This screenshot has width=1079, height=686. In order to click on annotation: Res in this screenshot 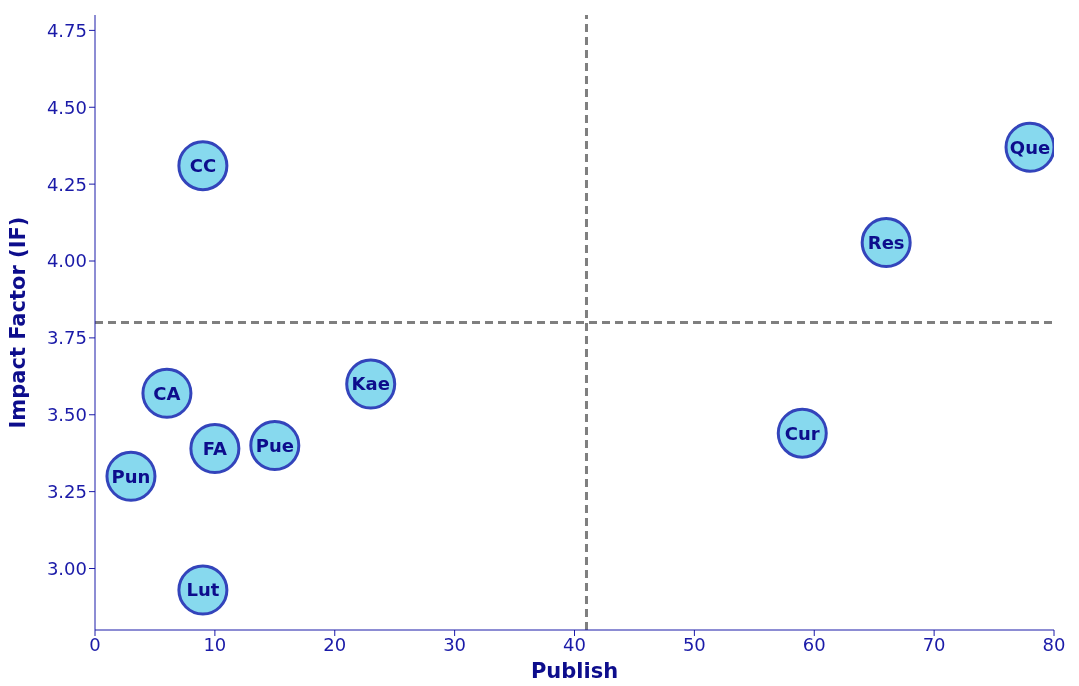, I will do `click(886, 242)`.